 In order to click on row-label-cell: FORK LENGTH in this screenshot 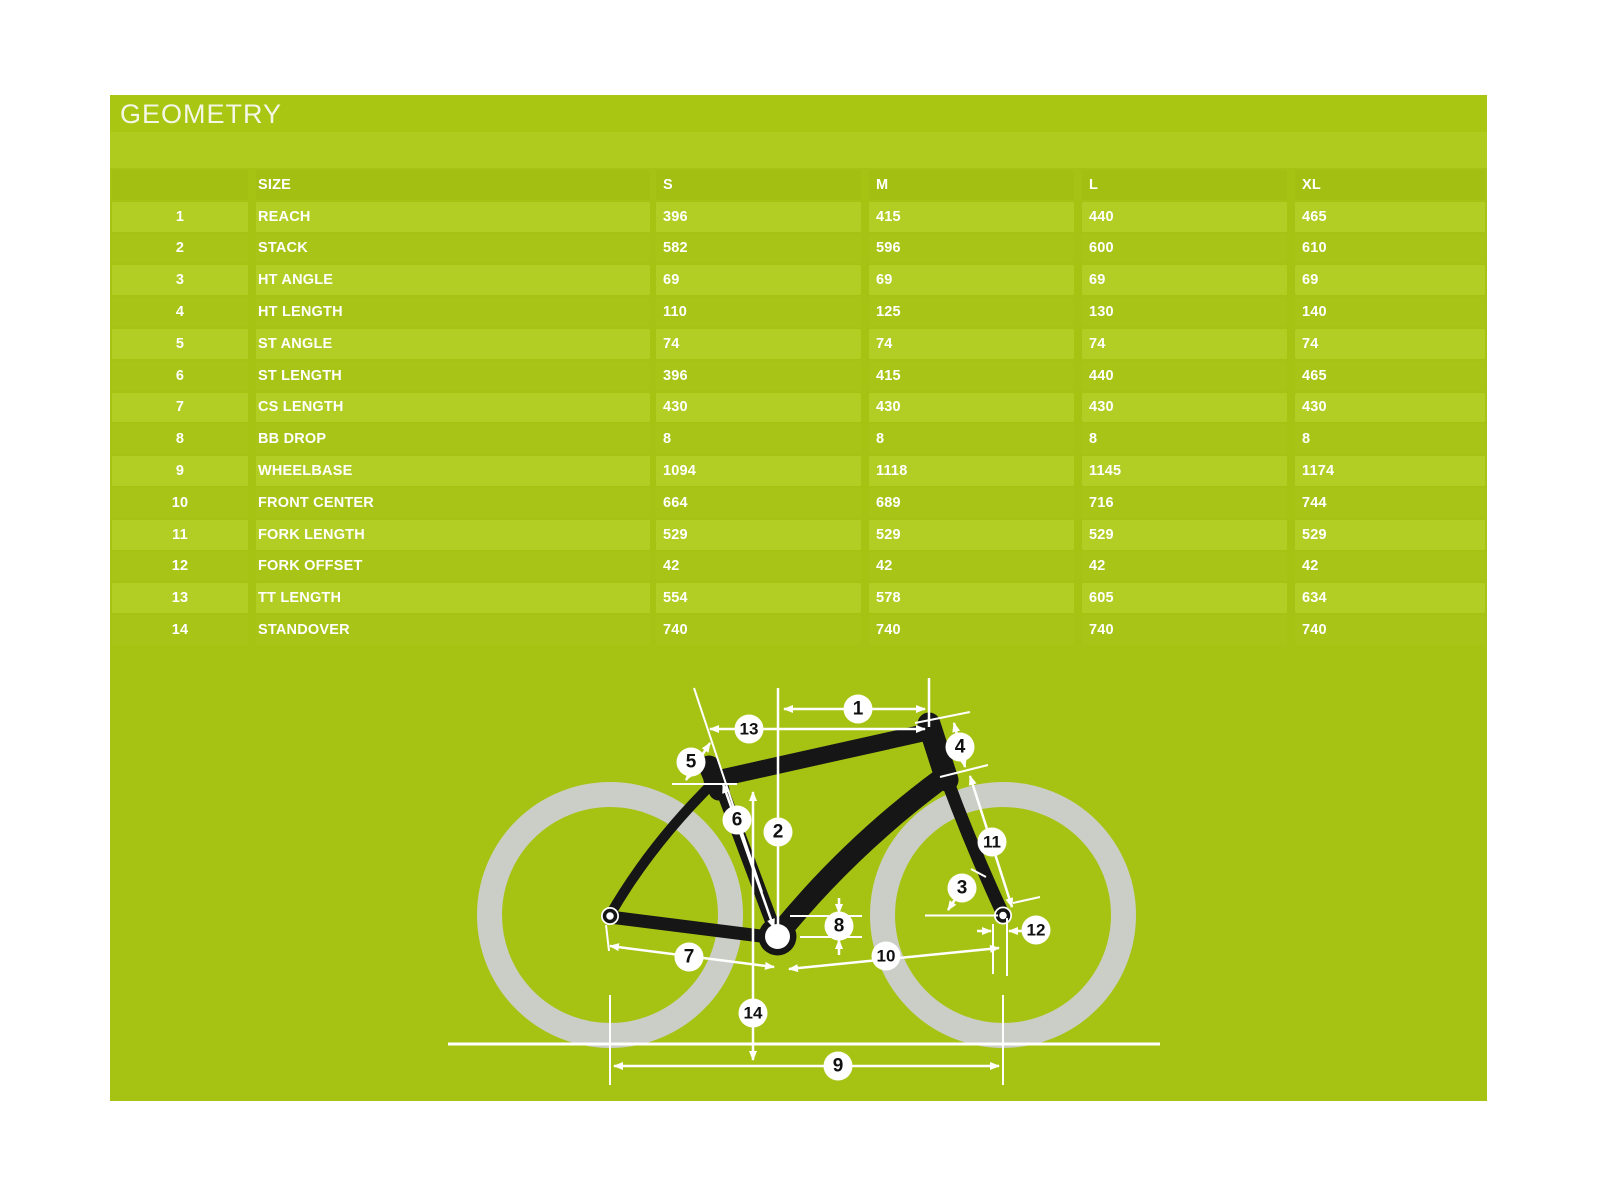, I will do `click(453, 534)`.